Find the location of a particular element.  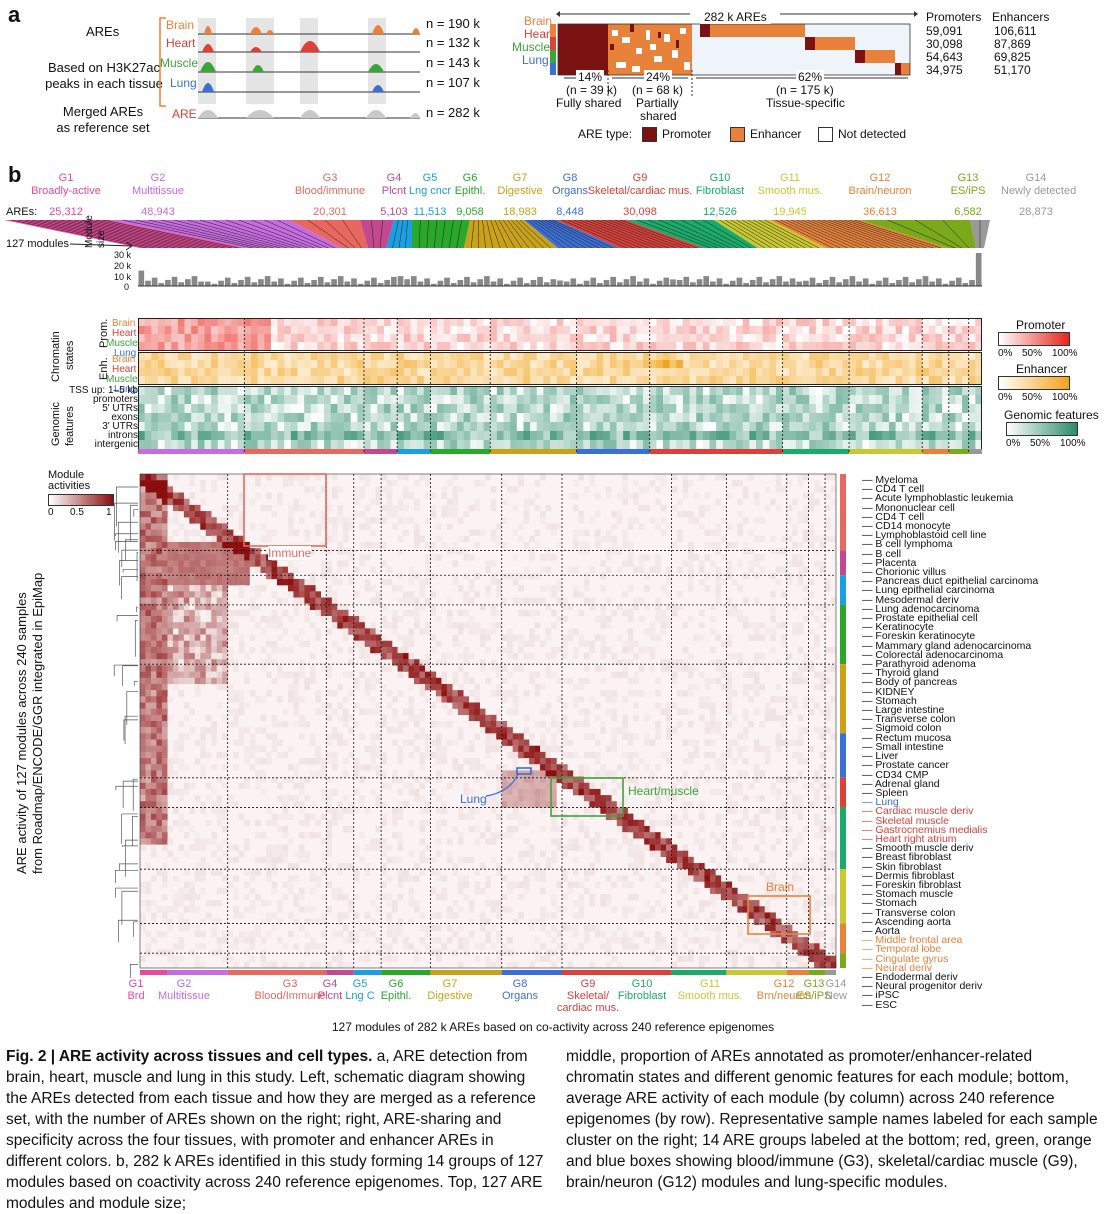

group-id-g12: G12 is located at coordinates (880, 178).